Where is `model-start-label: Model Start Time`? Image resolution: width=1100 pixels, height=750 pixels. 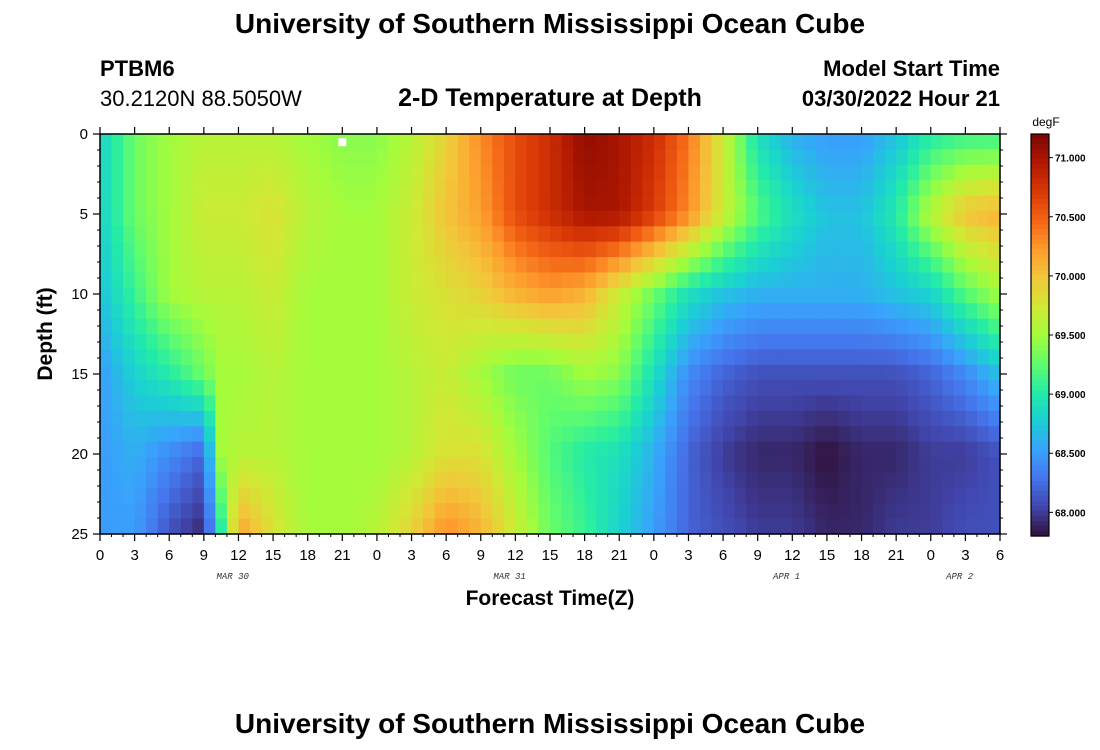 model-start-label: Model Start Time is located at coordinates (911, 68).